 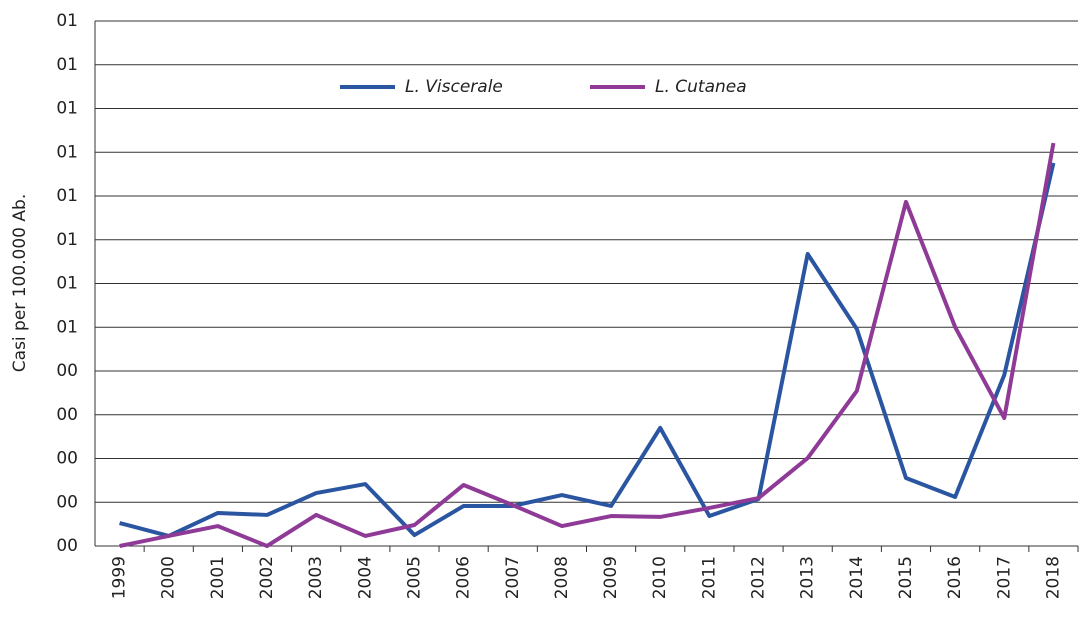 What do you see at coordinates (759, 577) in the screenshot?
I see `x-tick-label: 2012` at bounding box center [759, 577].